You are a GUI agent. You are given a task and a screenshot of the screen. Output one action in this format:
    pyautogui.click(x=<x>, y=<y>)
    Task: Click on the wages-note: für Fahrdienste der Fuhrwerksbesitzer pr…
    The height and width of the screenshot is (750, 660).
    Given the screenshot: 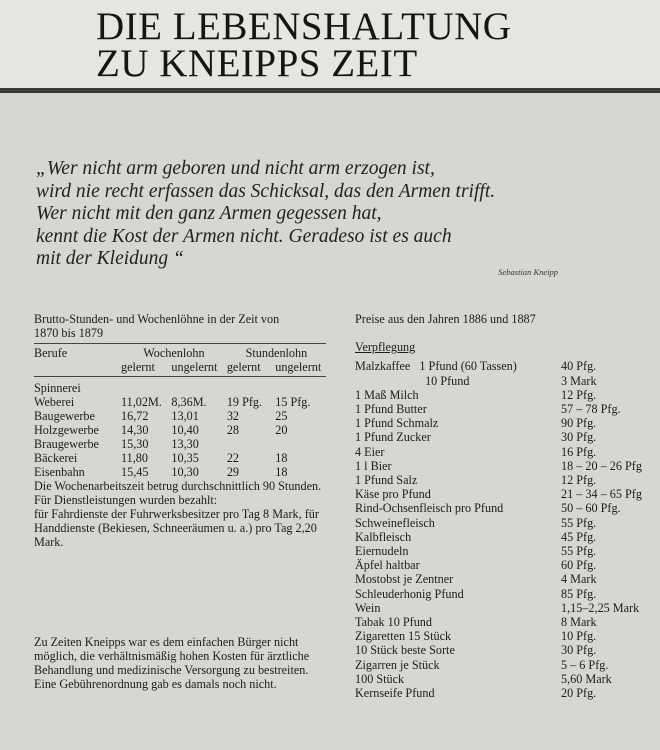 What is the action you would take?
    pyautogui.click(x=176, y=528)
    